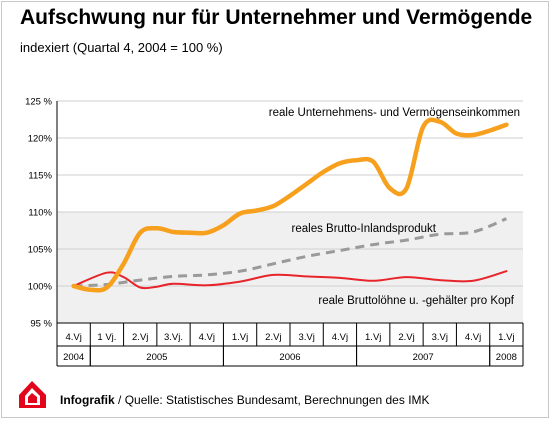 Image resolution: width=552 pixels, height=426 pixels. Describe the element at coordinates (506, 357) in the screenshot. I see `year-label: 2008` at that location.